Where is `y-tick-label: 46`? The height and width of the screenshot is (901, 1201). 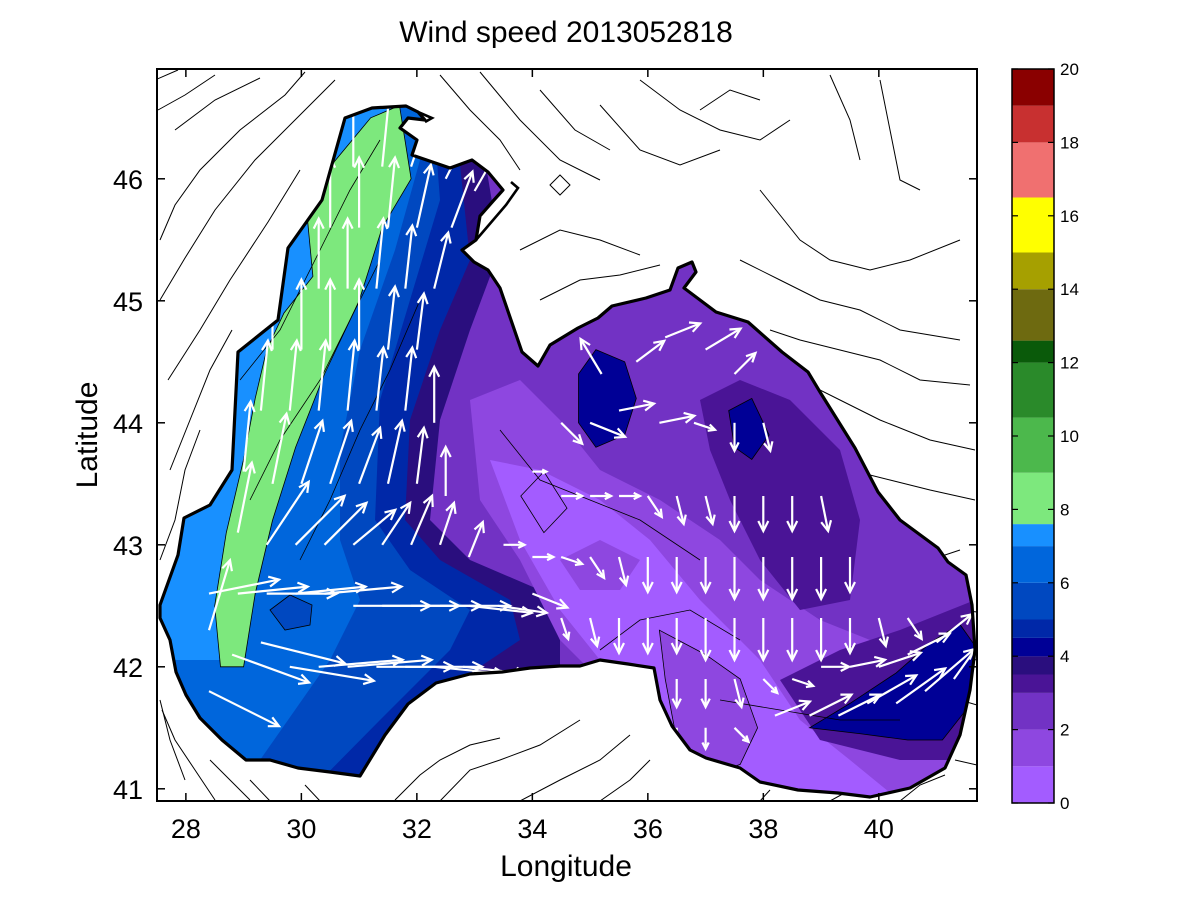 y-tick-label: 46 is located at coordinates (128, 180).